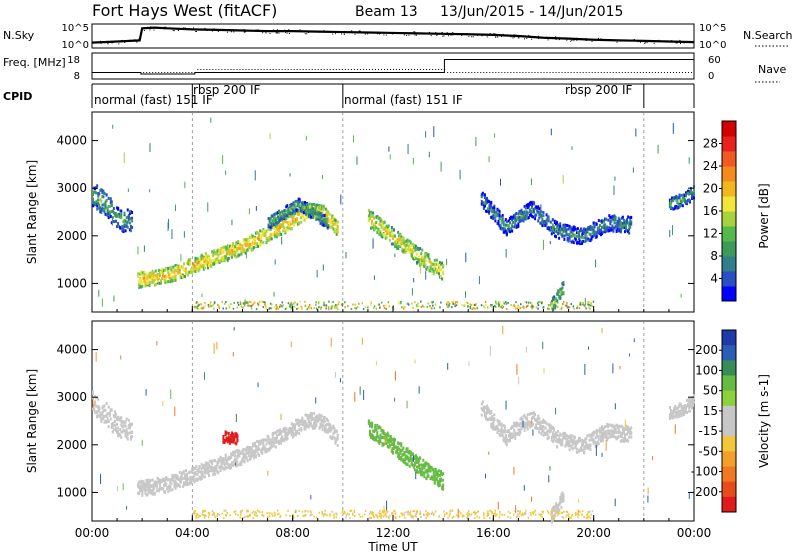 Image resolution: width=800 pixels, height=554 pixels. What do you see at coordinates (393, 36) in the screenshot?
I see `noise-frame` at bounding box center [393, 36].